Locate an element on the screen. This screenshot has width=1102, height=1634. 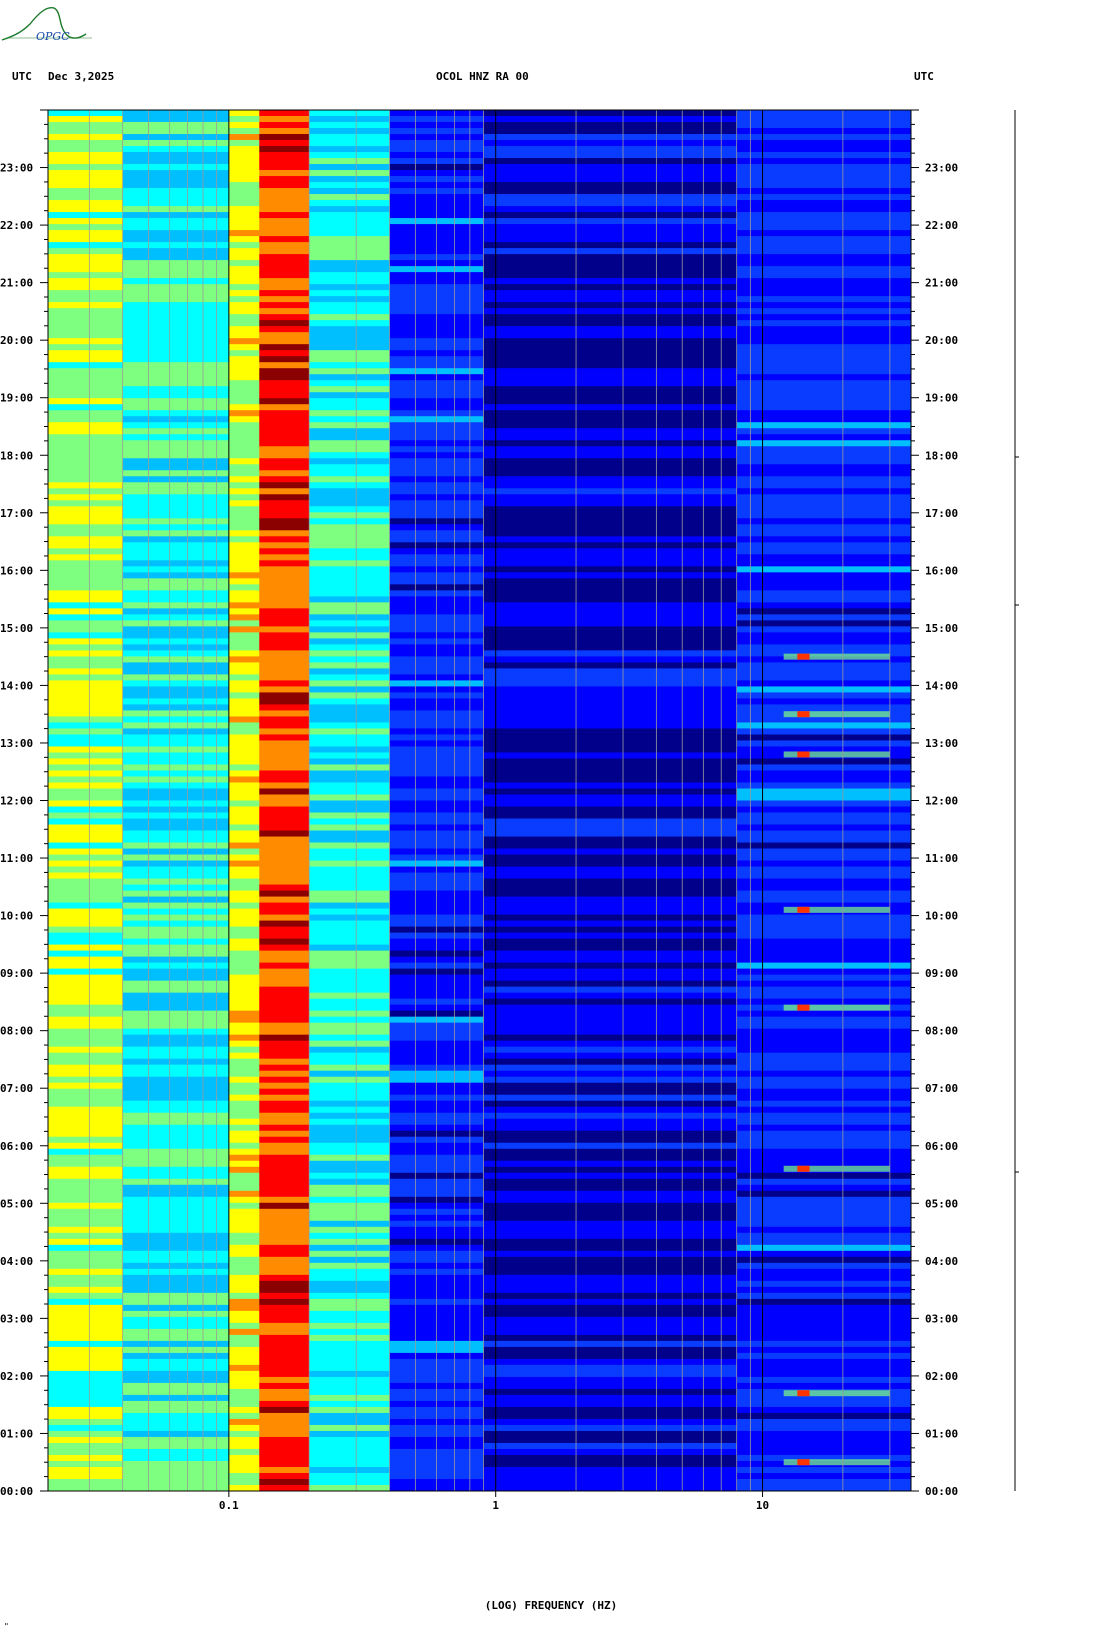
event-streak is located at coordinates (836, 1393).